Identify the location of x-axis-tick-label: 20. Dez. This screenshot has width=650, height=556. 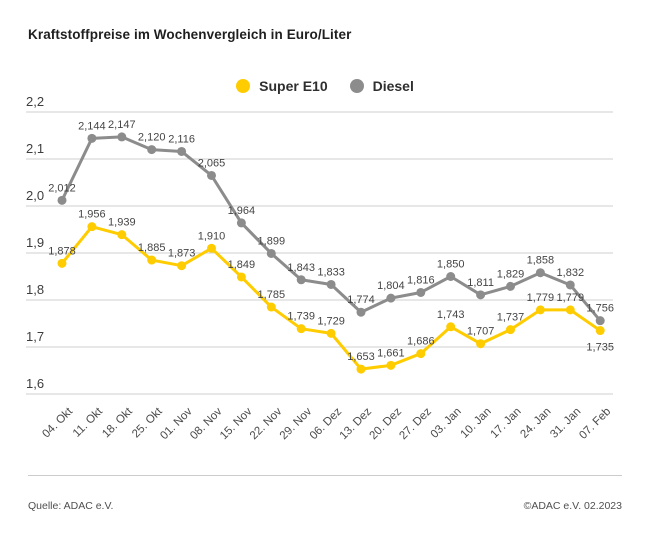
(386, 423).